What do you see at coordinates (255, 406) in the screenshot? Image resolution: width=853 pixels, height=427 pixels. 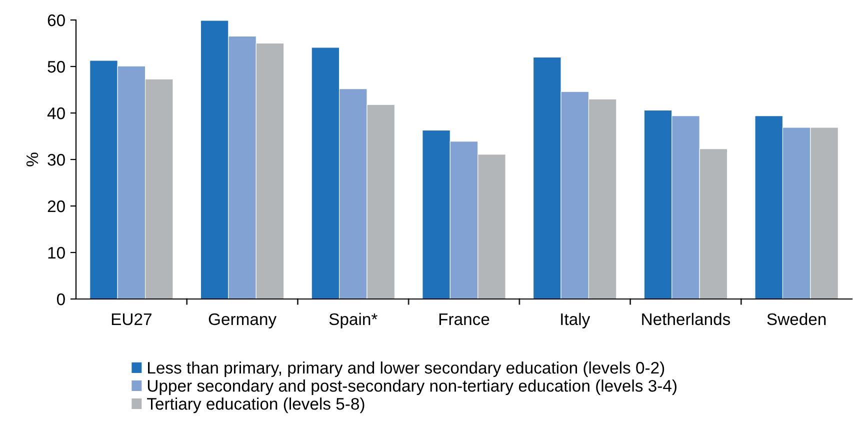 I see `legend-label: Tertiary education (levels 5-8)` at bounding box center [255, 406].